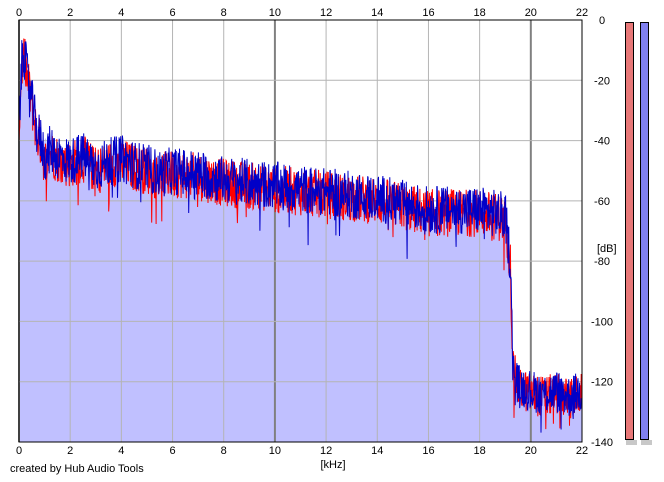 This screenshot has height=482, width=664. Describe the element at coordinates (480, 13) in the screenshot. I see `x-tick-label-top: 18` at that location.